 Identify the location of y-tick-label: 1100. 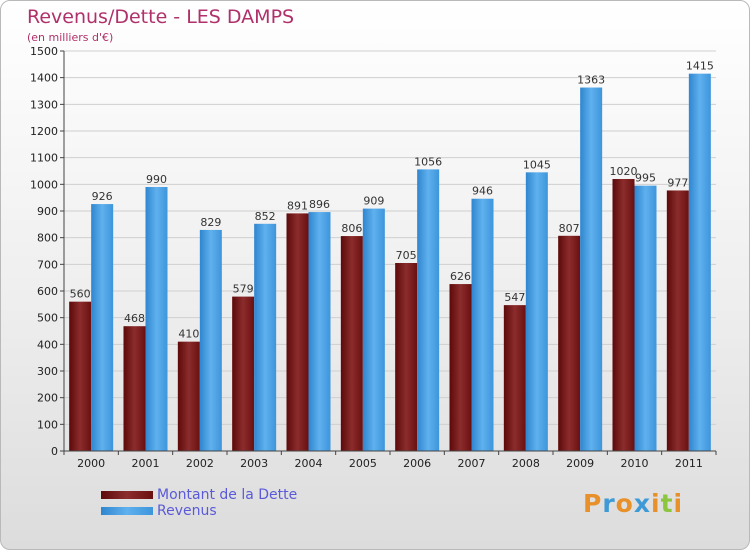
(44, 158).